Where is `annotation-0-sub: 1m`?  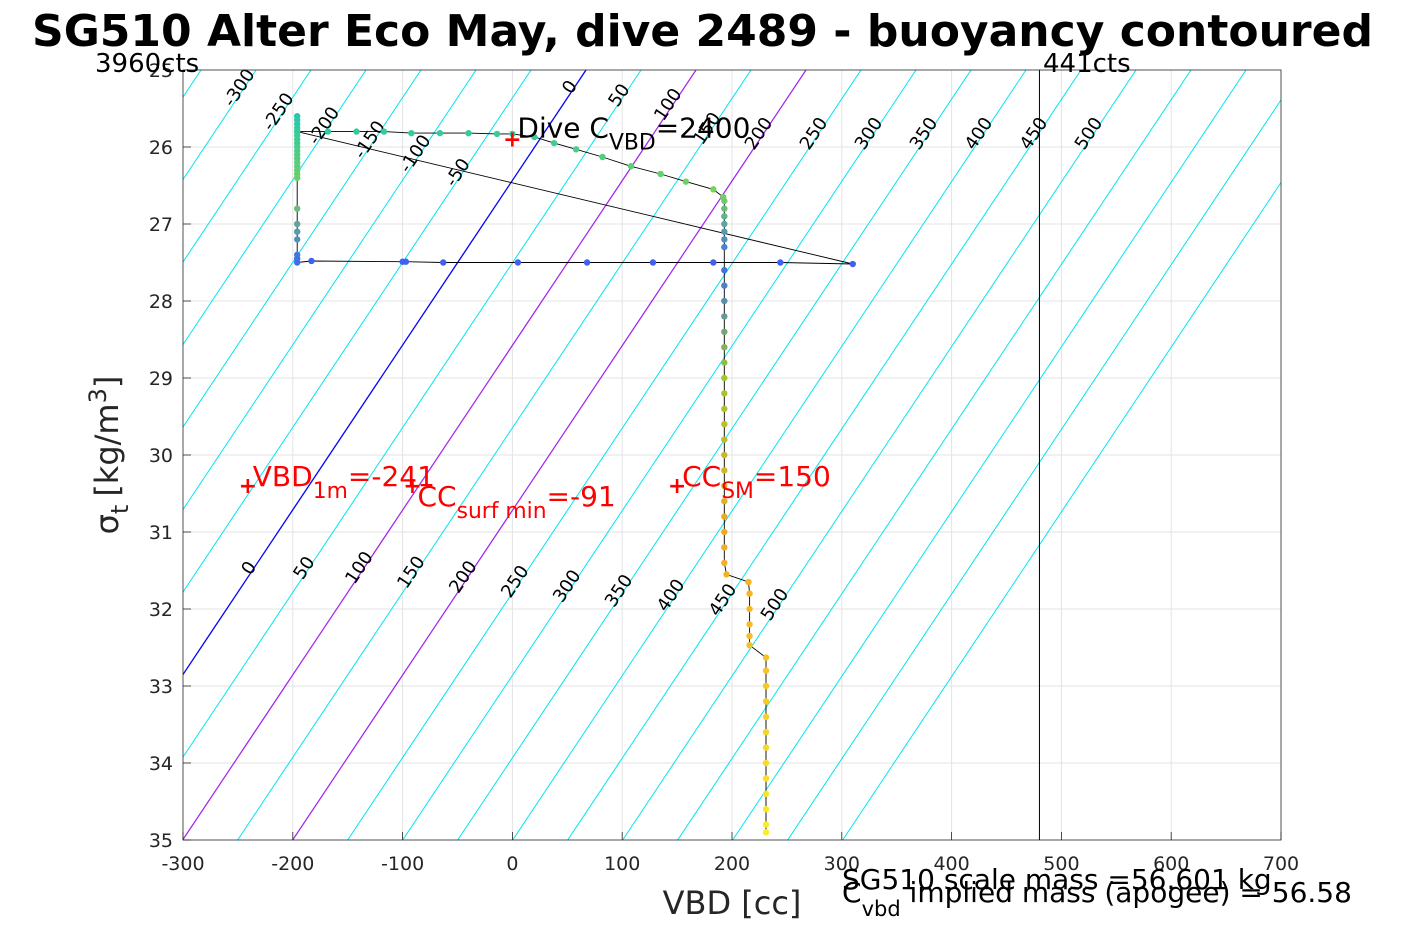 annotation-0-sub: 1m is located at coordinates (330, 491).